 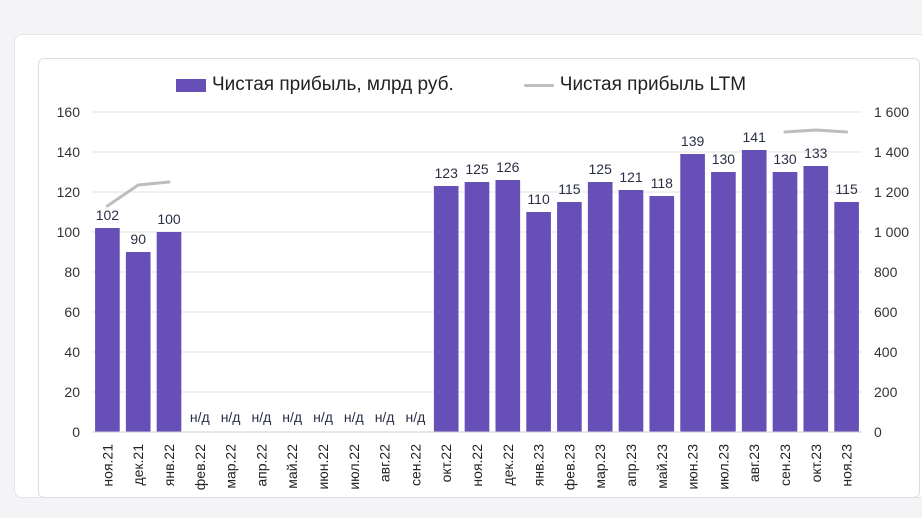 I want to click on x-tick-label: июн.23, so click(x=693, y=467).